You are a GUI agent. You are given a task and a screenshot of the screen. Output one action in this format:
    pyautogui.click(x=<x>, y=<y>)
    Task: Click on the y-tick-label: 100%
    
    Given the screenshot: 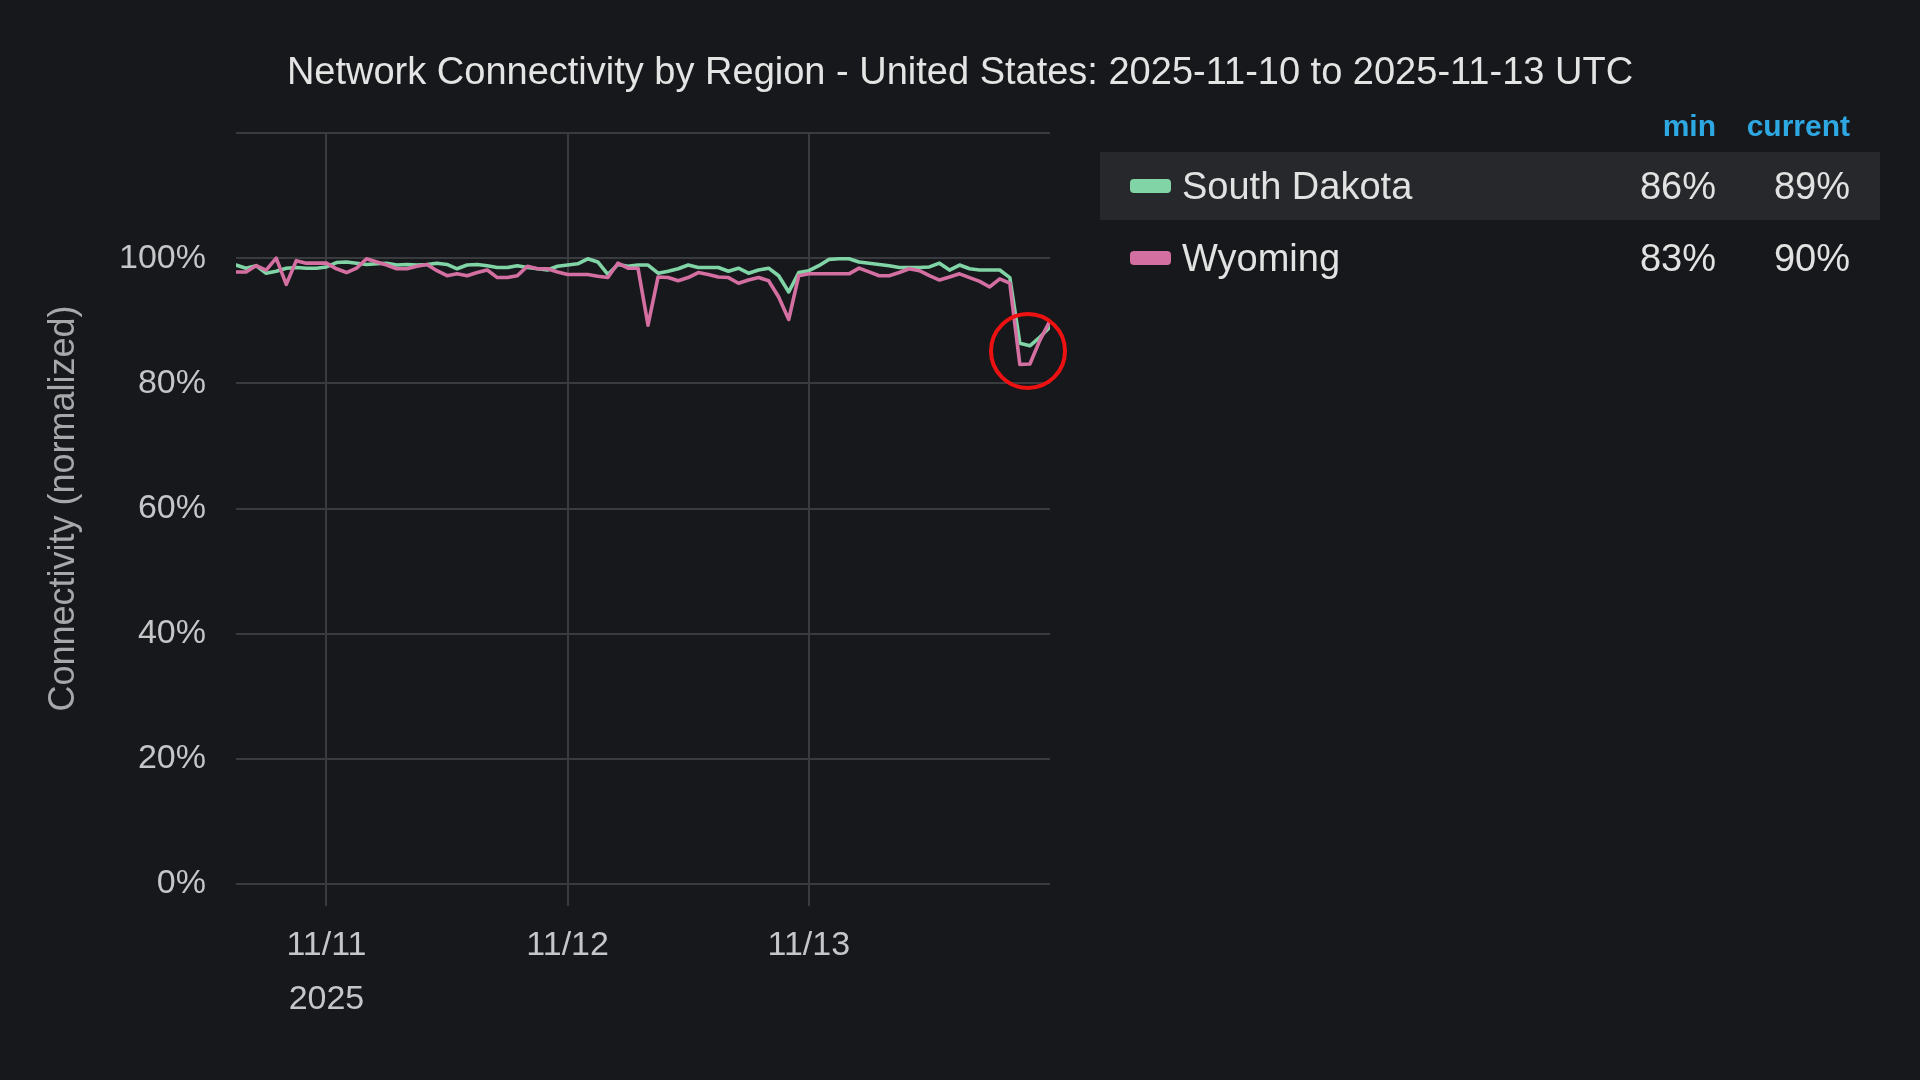 What is the action you would take?
    pyautogui.click(x=162, y=255)
    